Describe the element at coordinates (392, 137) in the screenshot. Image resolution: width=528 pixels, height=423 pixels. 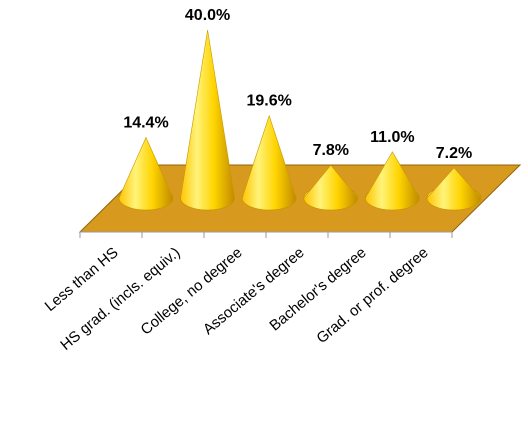
I see `data-label: 11.0%` at that location.